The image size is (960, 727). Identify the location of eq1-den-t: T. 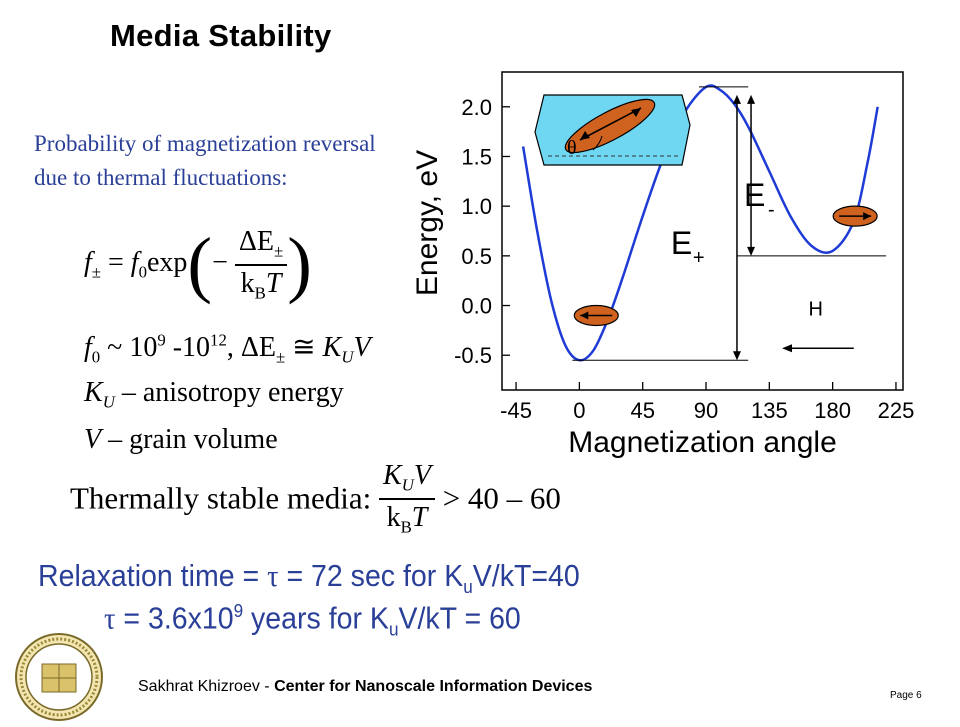
(273, 283).